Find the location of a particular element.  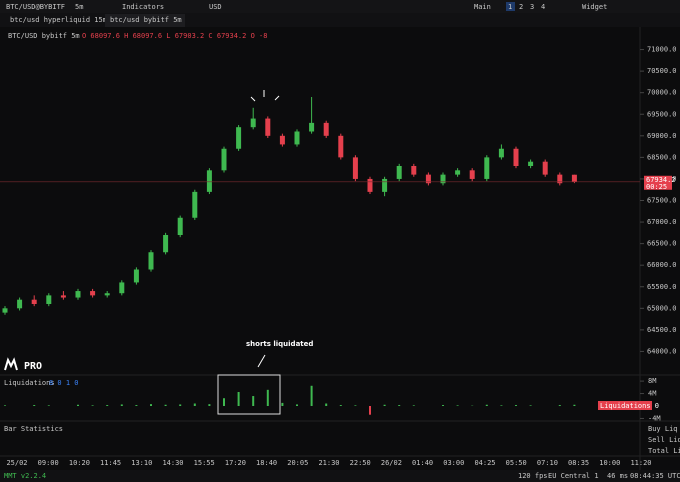

last-price: 67934.2 is located at coordinates (661, 180).